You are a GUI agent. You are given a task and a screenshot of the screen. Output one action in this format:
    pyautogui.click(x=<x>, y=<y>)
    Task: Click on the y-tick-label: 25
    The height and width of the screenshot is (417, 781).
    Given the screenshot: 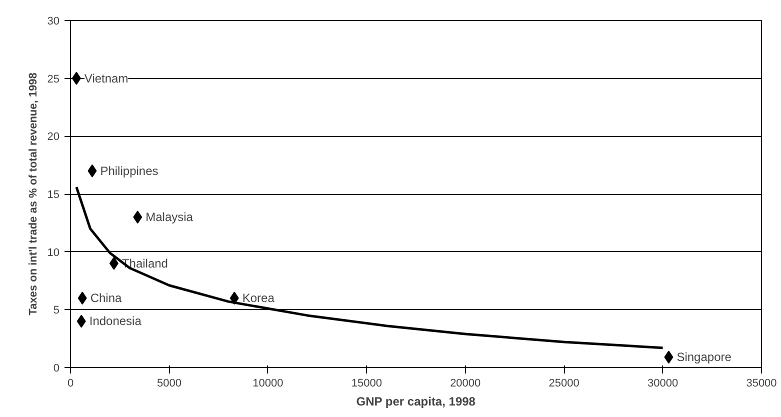 What is the action you would take?
    pyautogui.click(x=53, y=79)
    